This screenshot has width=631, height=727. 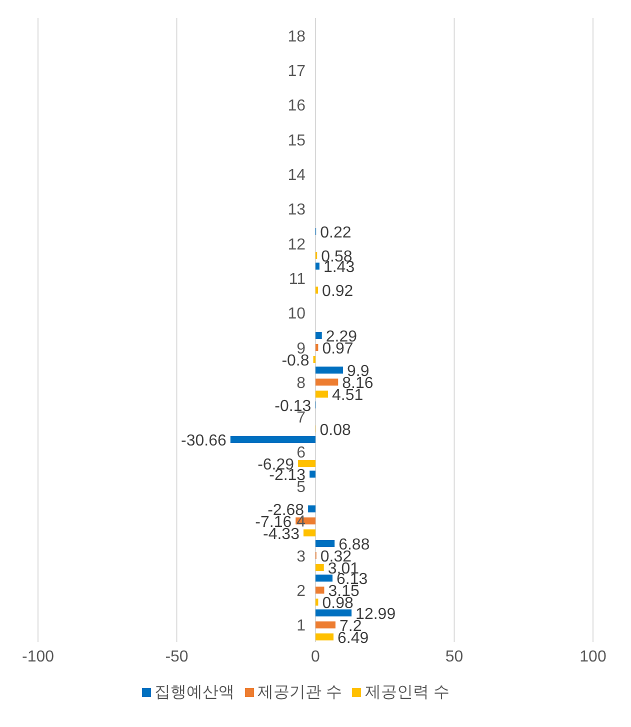 What do you see at coordinates (336, 233) in the screenshot?
I see `data-label: 0.22` at bounding box center [336, 233].